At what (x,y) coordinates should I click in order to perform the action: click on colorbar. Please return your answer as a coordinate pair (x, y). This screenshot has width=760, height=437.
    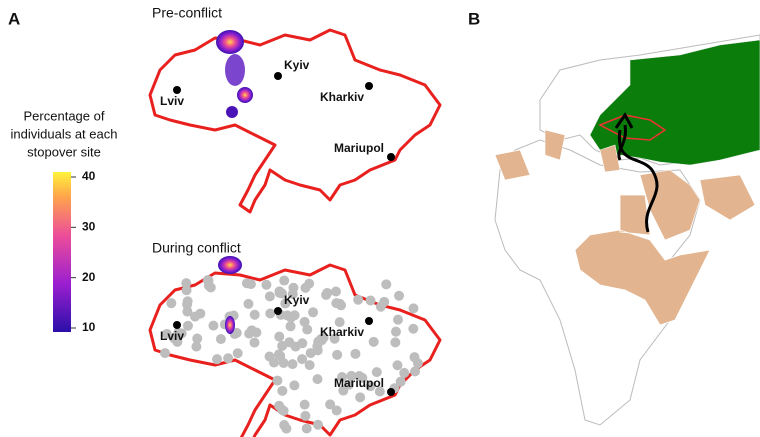
    Looking at the image, I should click on (62, 252).